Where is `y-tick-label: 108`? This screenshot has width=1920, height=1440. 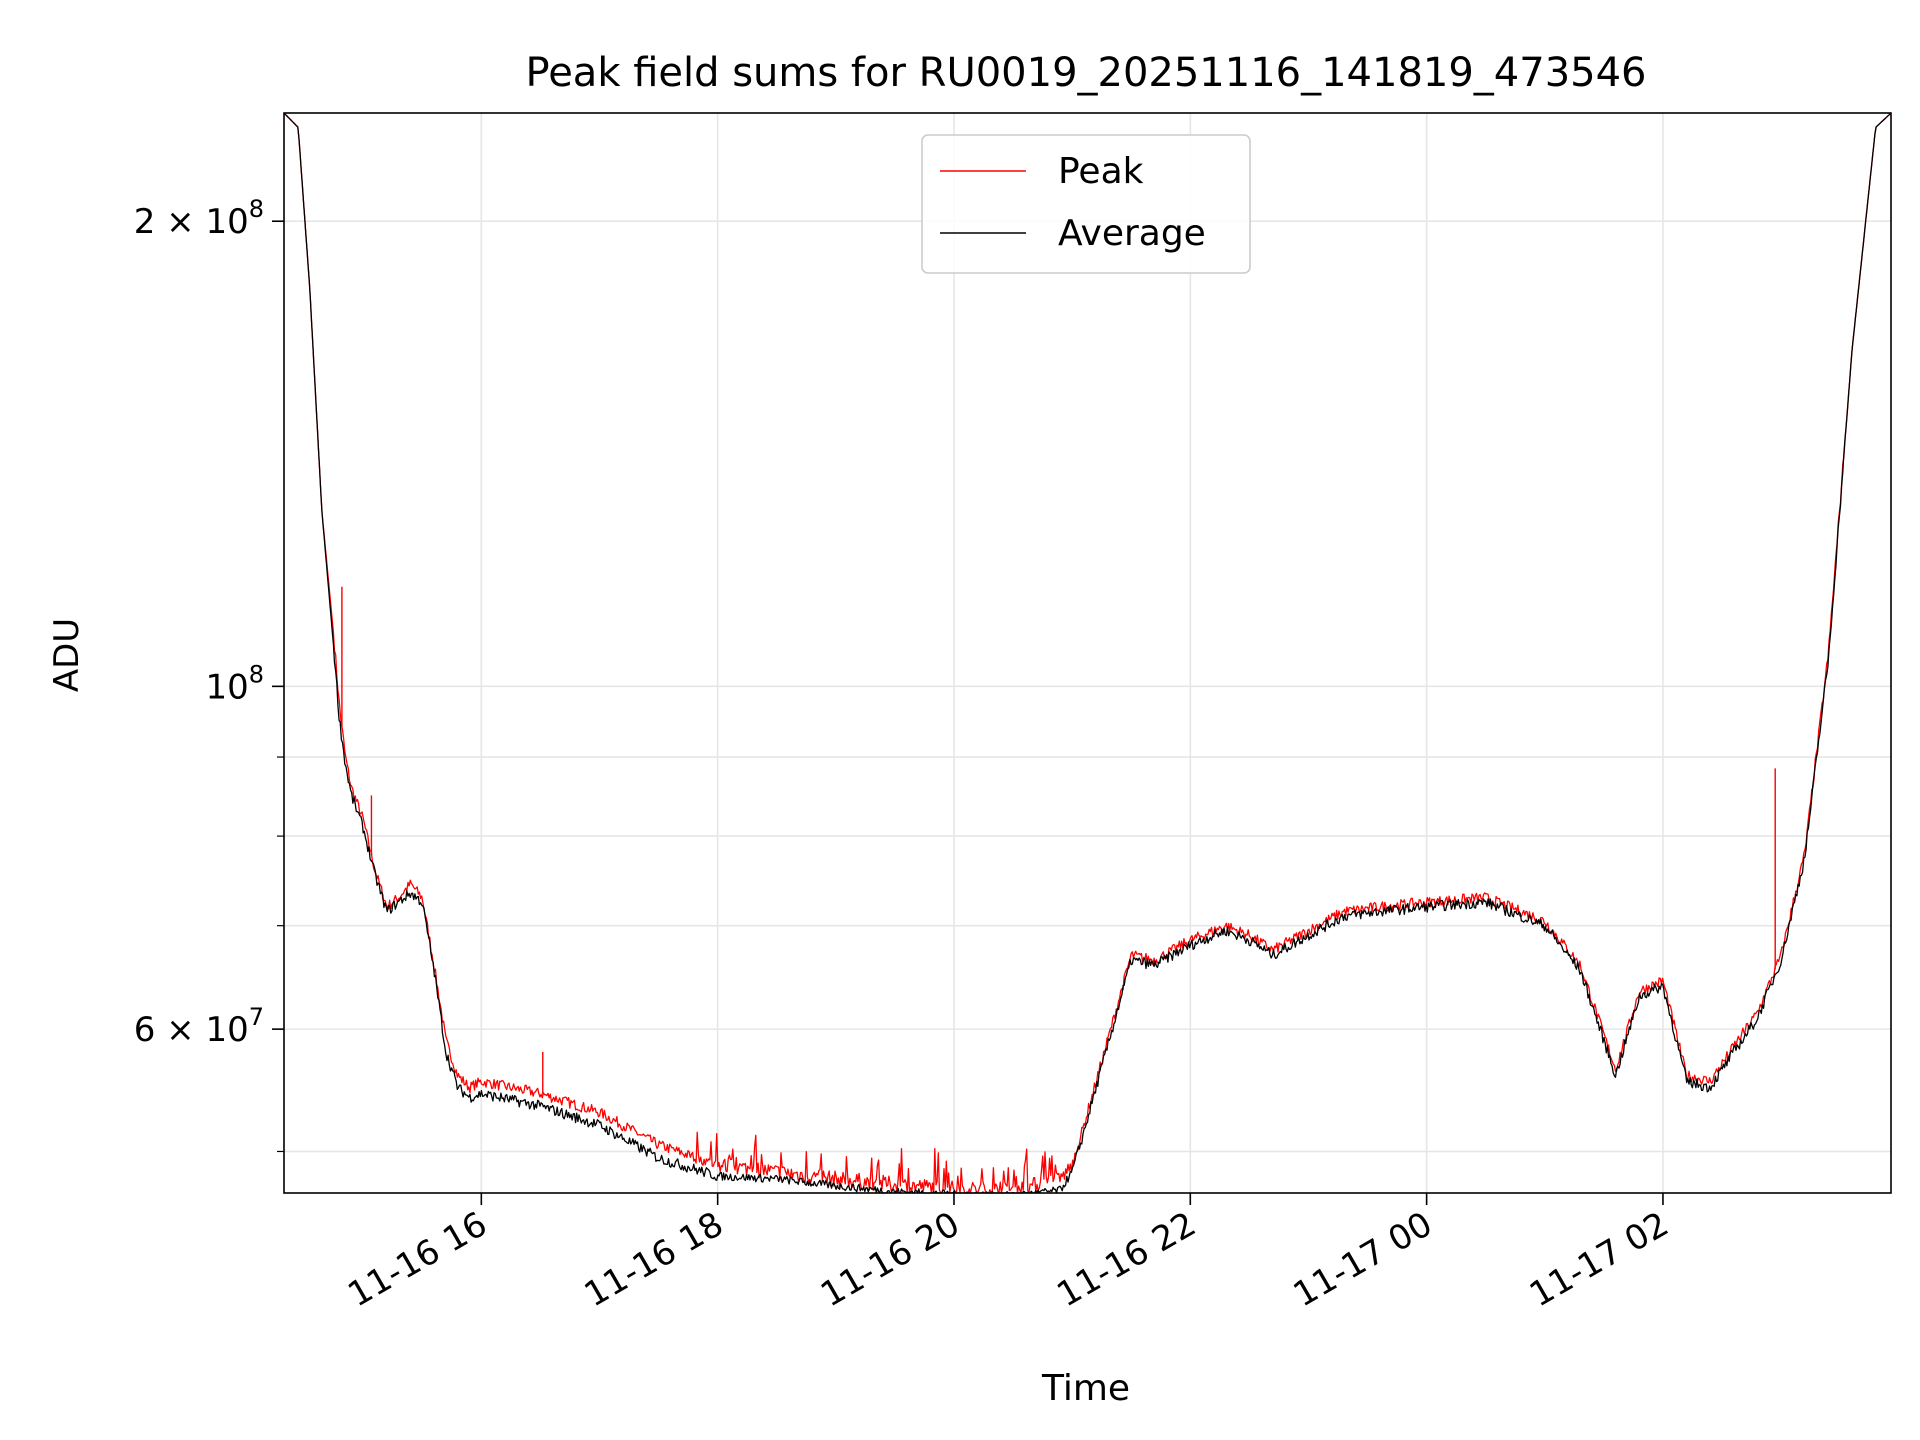 y-tick-label: 108 is located at coordinates (234, 683).